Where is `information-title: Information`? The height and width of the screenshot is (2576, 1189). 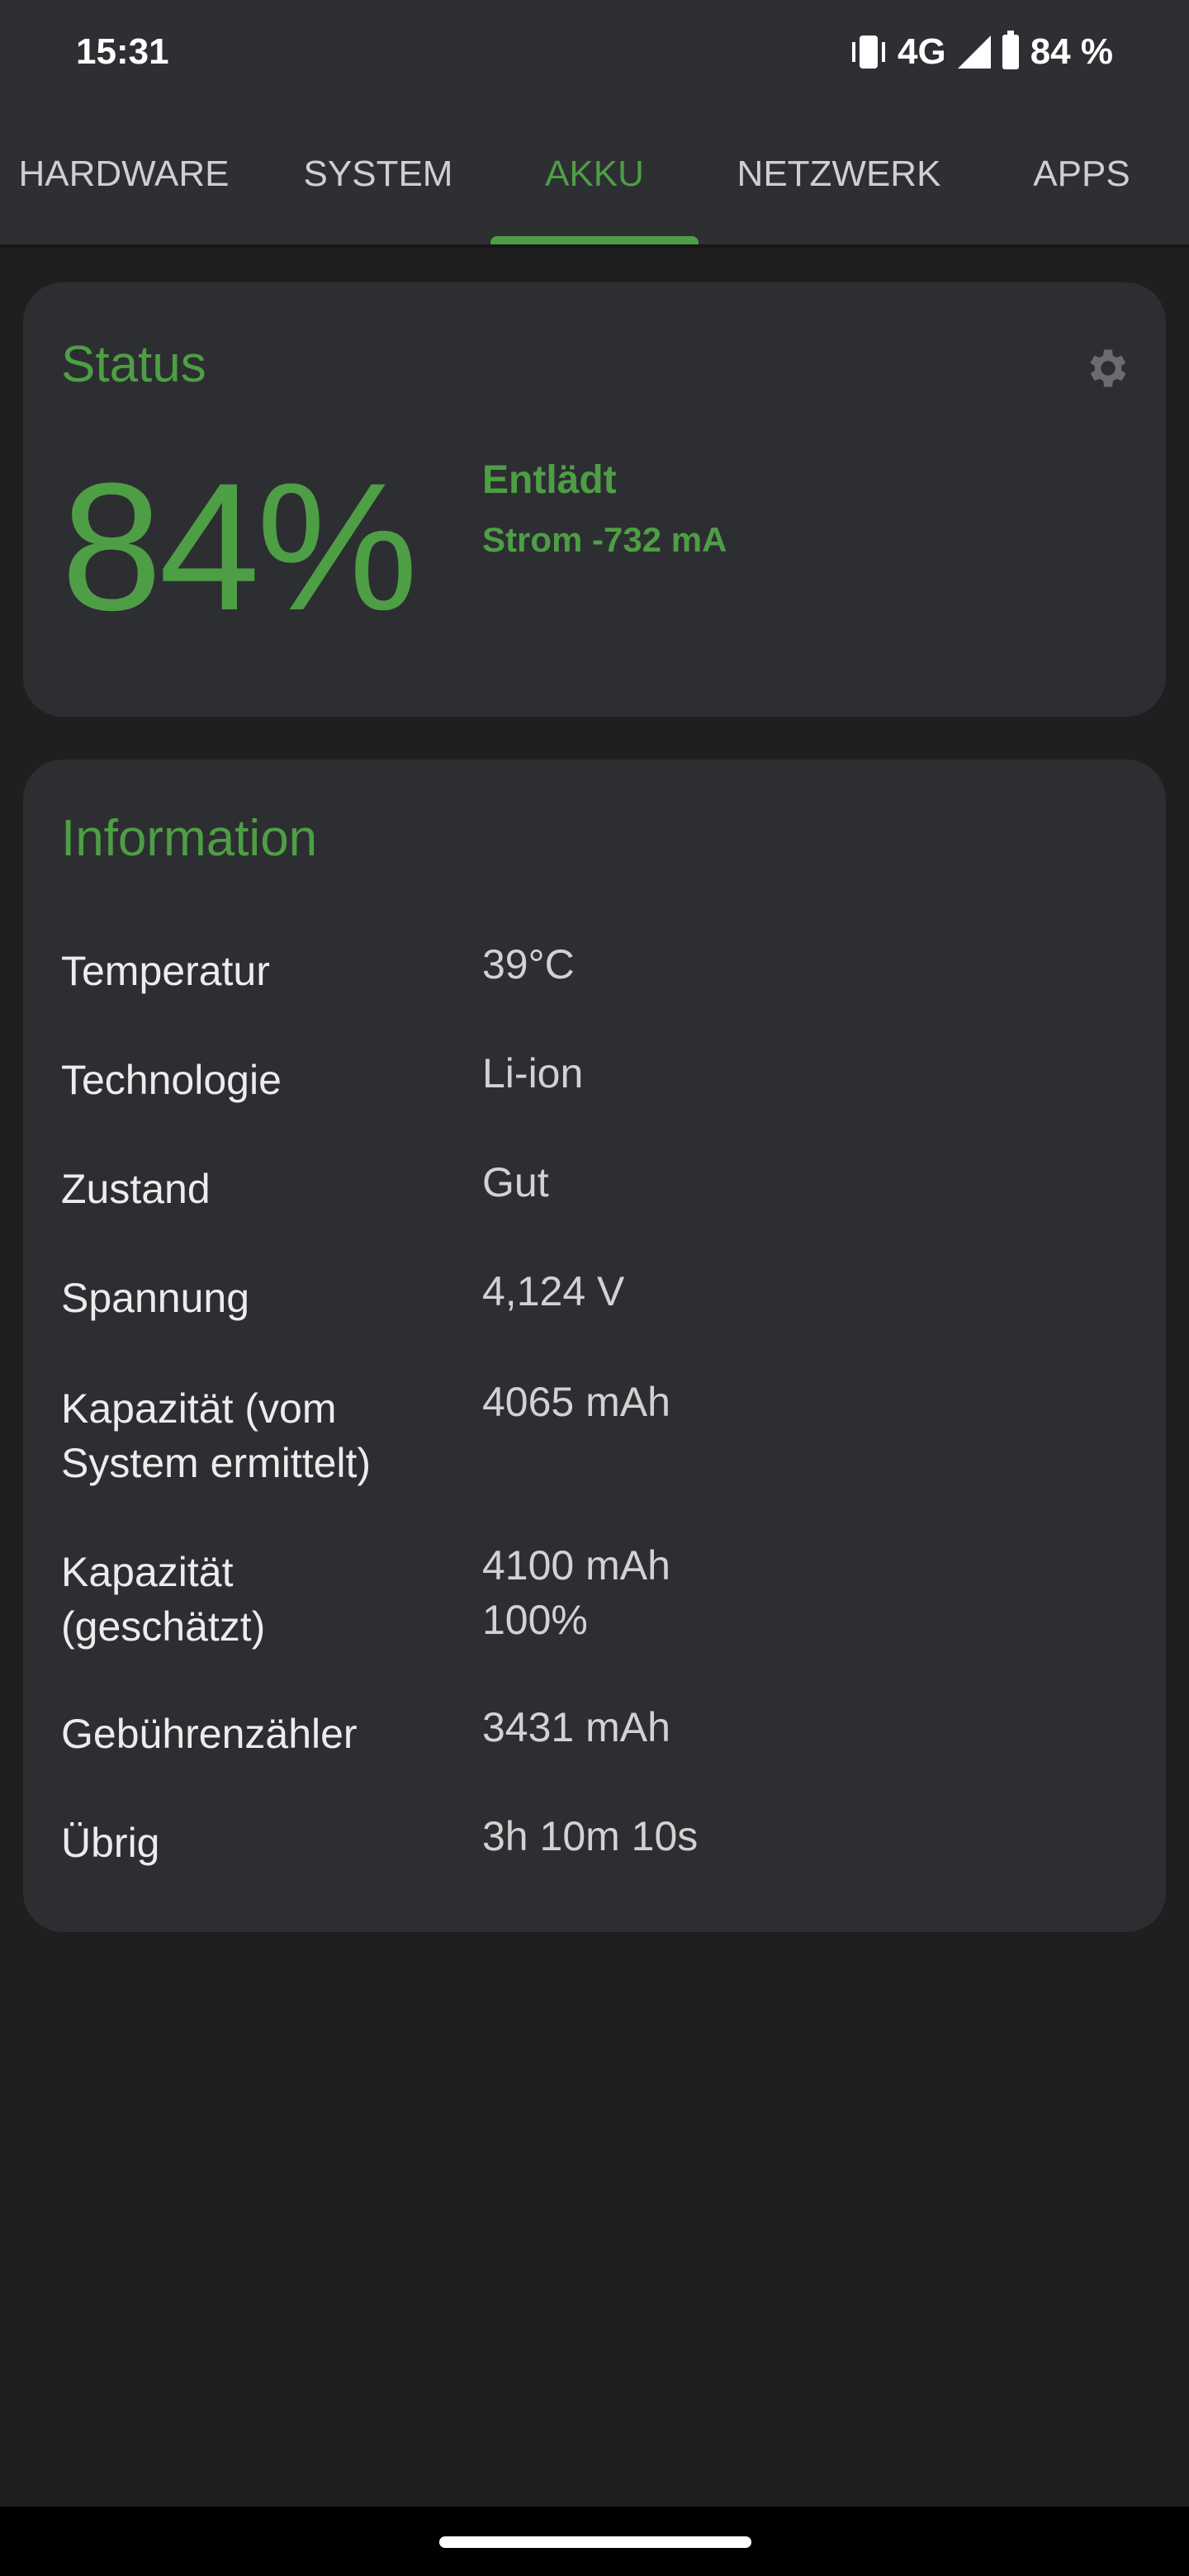 information-title: Information is located at coordinates (189, 838).